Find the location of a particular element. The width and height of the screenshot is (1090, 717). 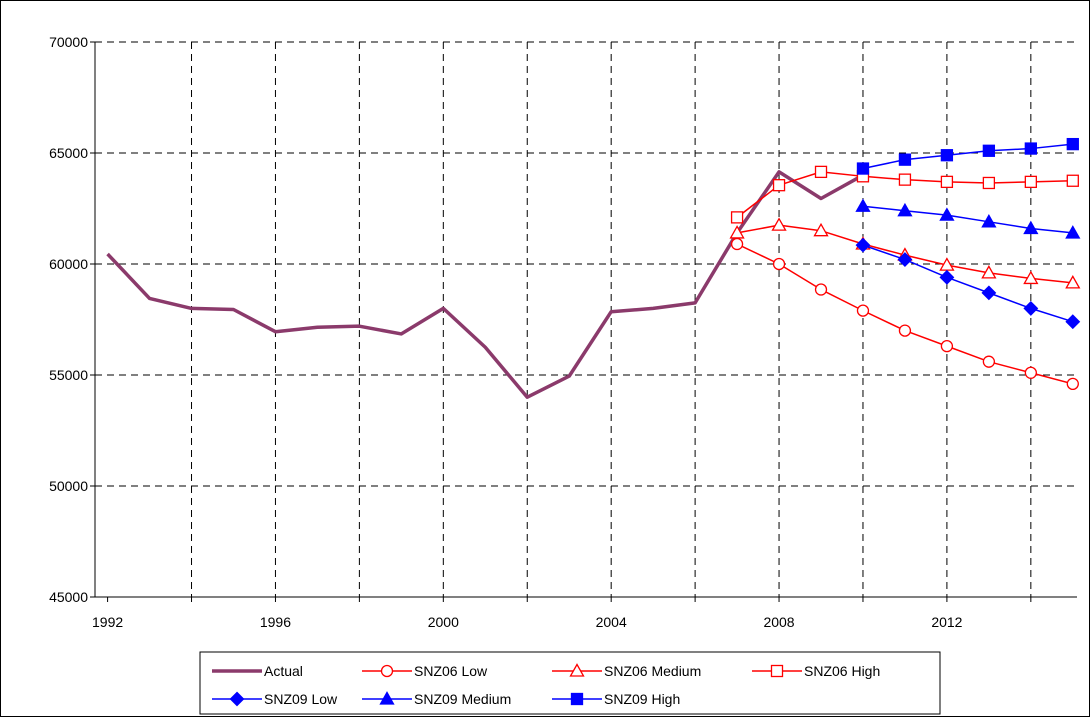

series-snz09-low is located at coordinates (968, 283).